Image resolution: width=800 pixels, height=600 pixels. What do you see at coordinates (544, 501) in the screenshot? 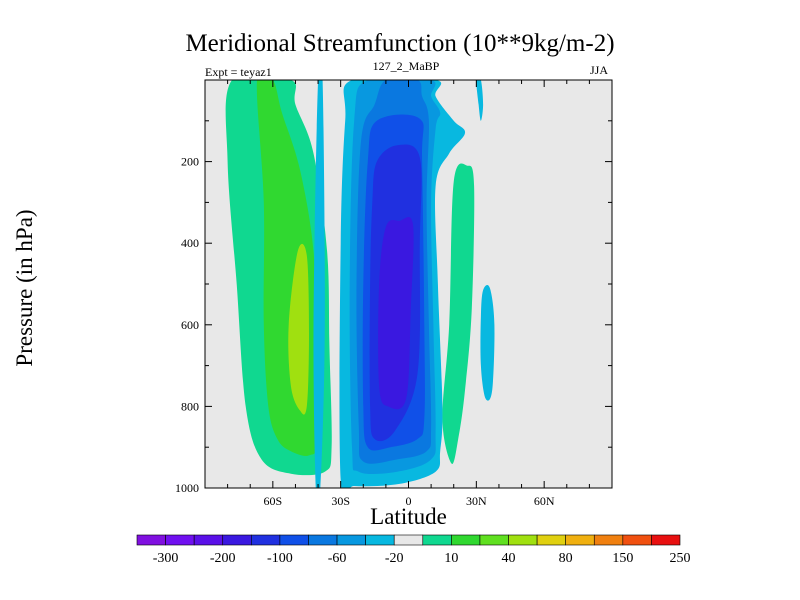
I see `x-tick-label: 60N` at bounding box center [544, 501].